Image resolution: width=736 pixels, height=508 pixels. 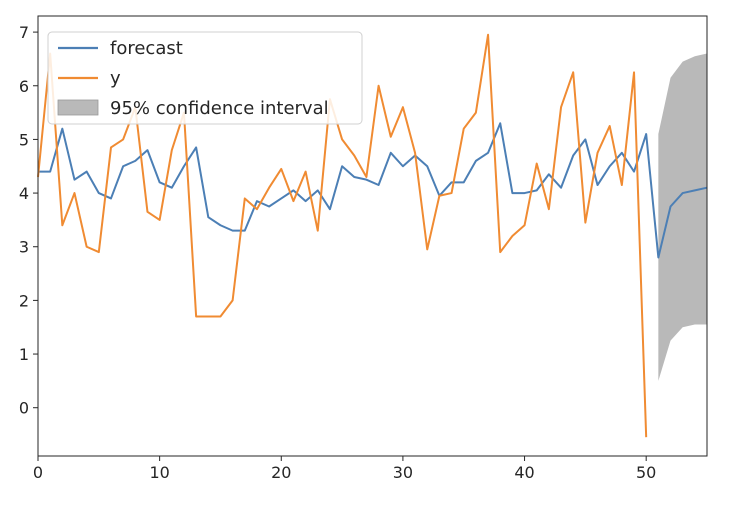 What do you see at coordinates (281, 472) in the screenshot?
I see `x-tick-label: 20` at bounding box center [281, 472].